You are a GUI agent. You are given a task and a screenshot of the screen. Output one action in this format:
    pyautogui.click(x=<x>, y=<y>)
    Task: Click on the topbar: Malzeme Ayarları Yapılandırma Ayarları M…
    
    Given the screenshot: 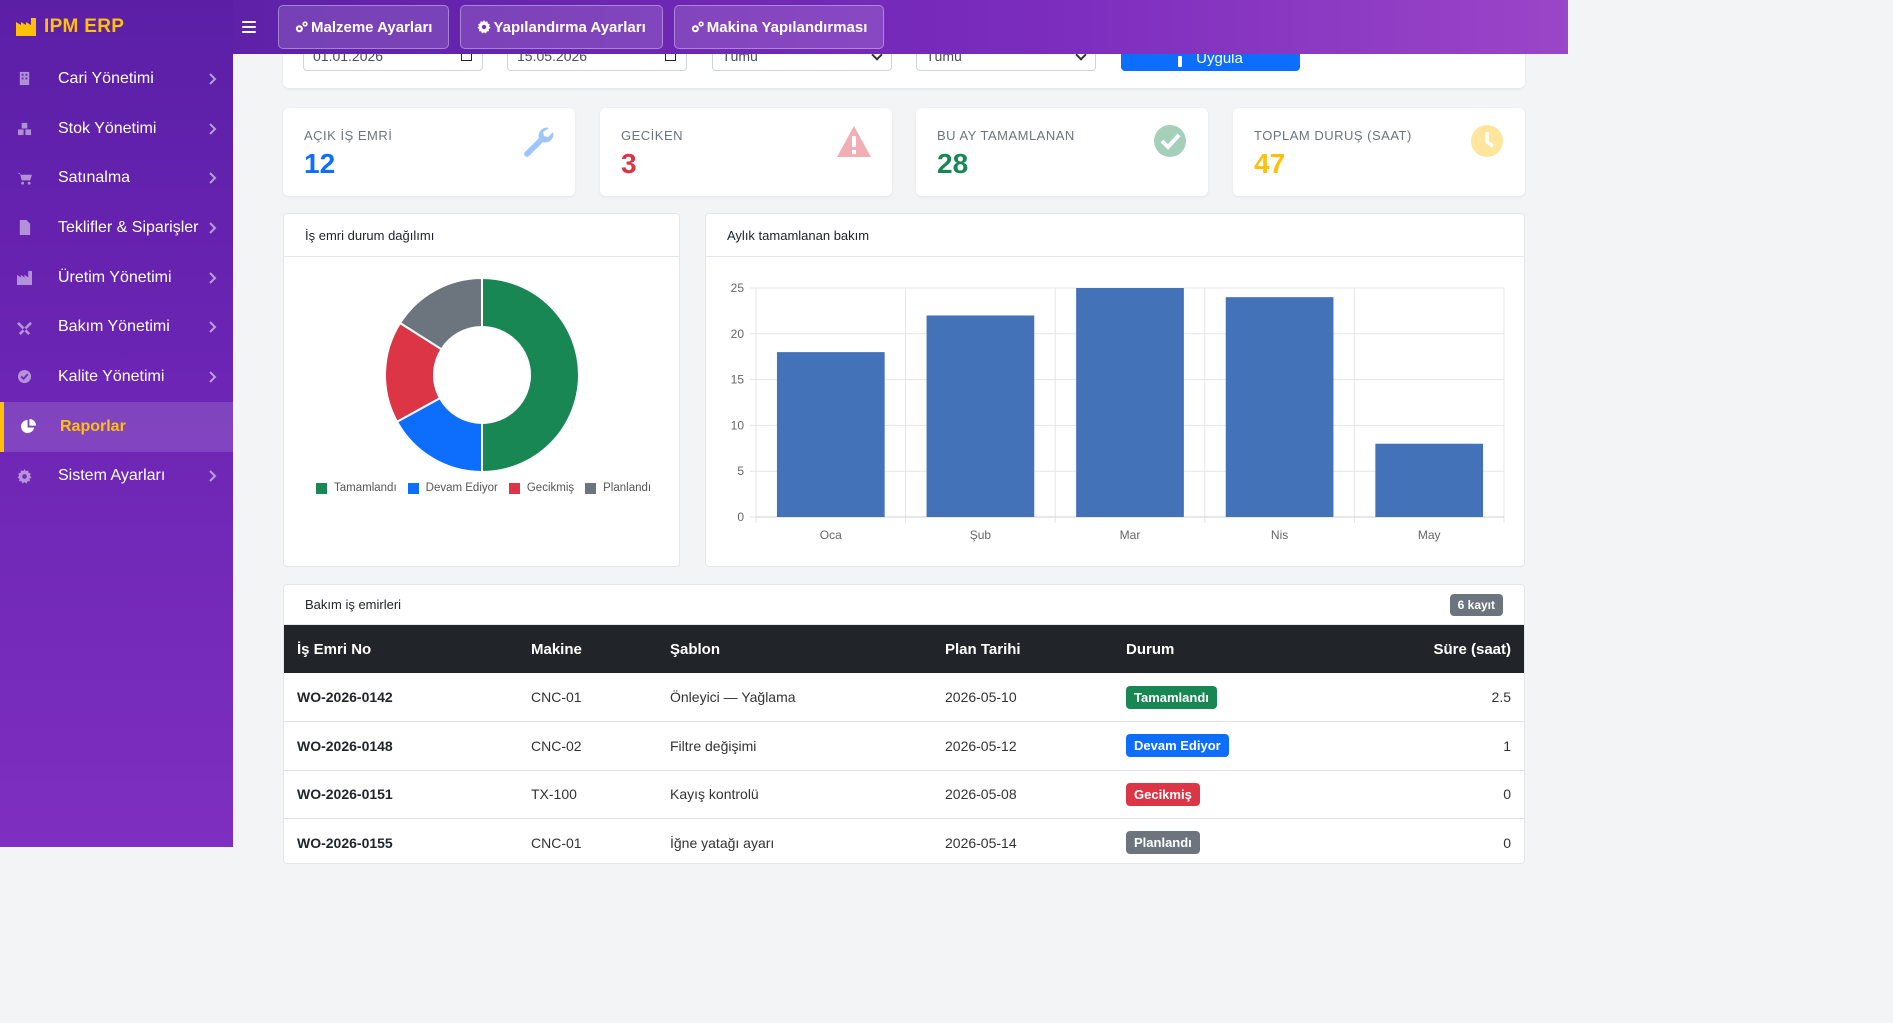 What is the action you would take?
    pyautogui.click(x=900, y=27)
    